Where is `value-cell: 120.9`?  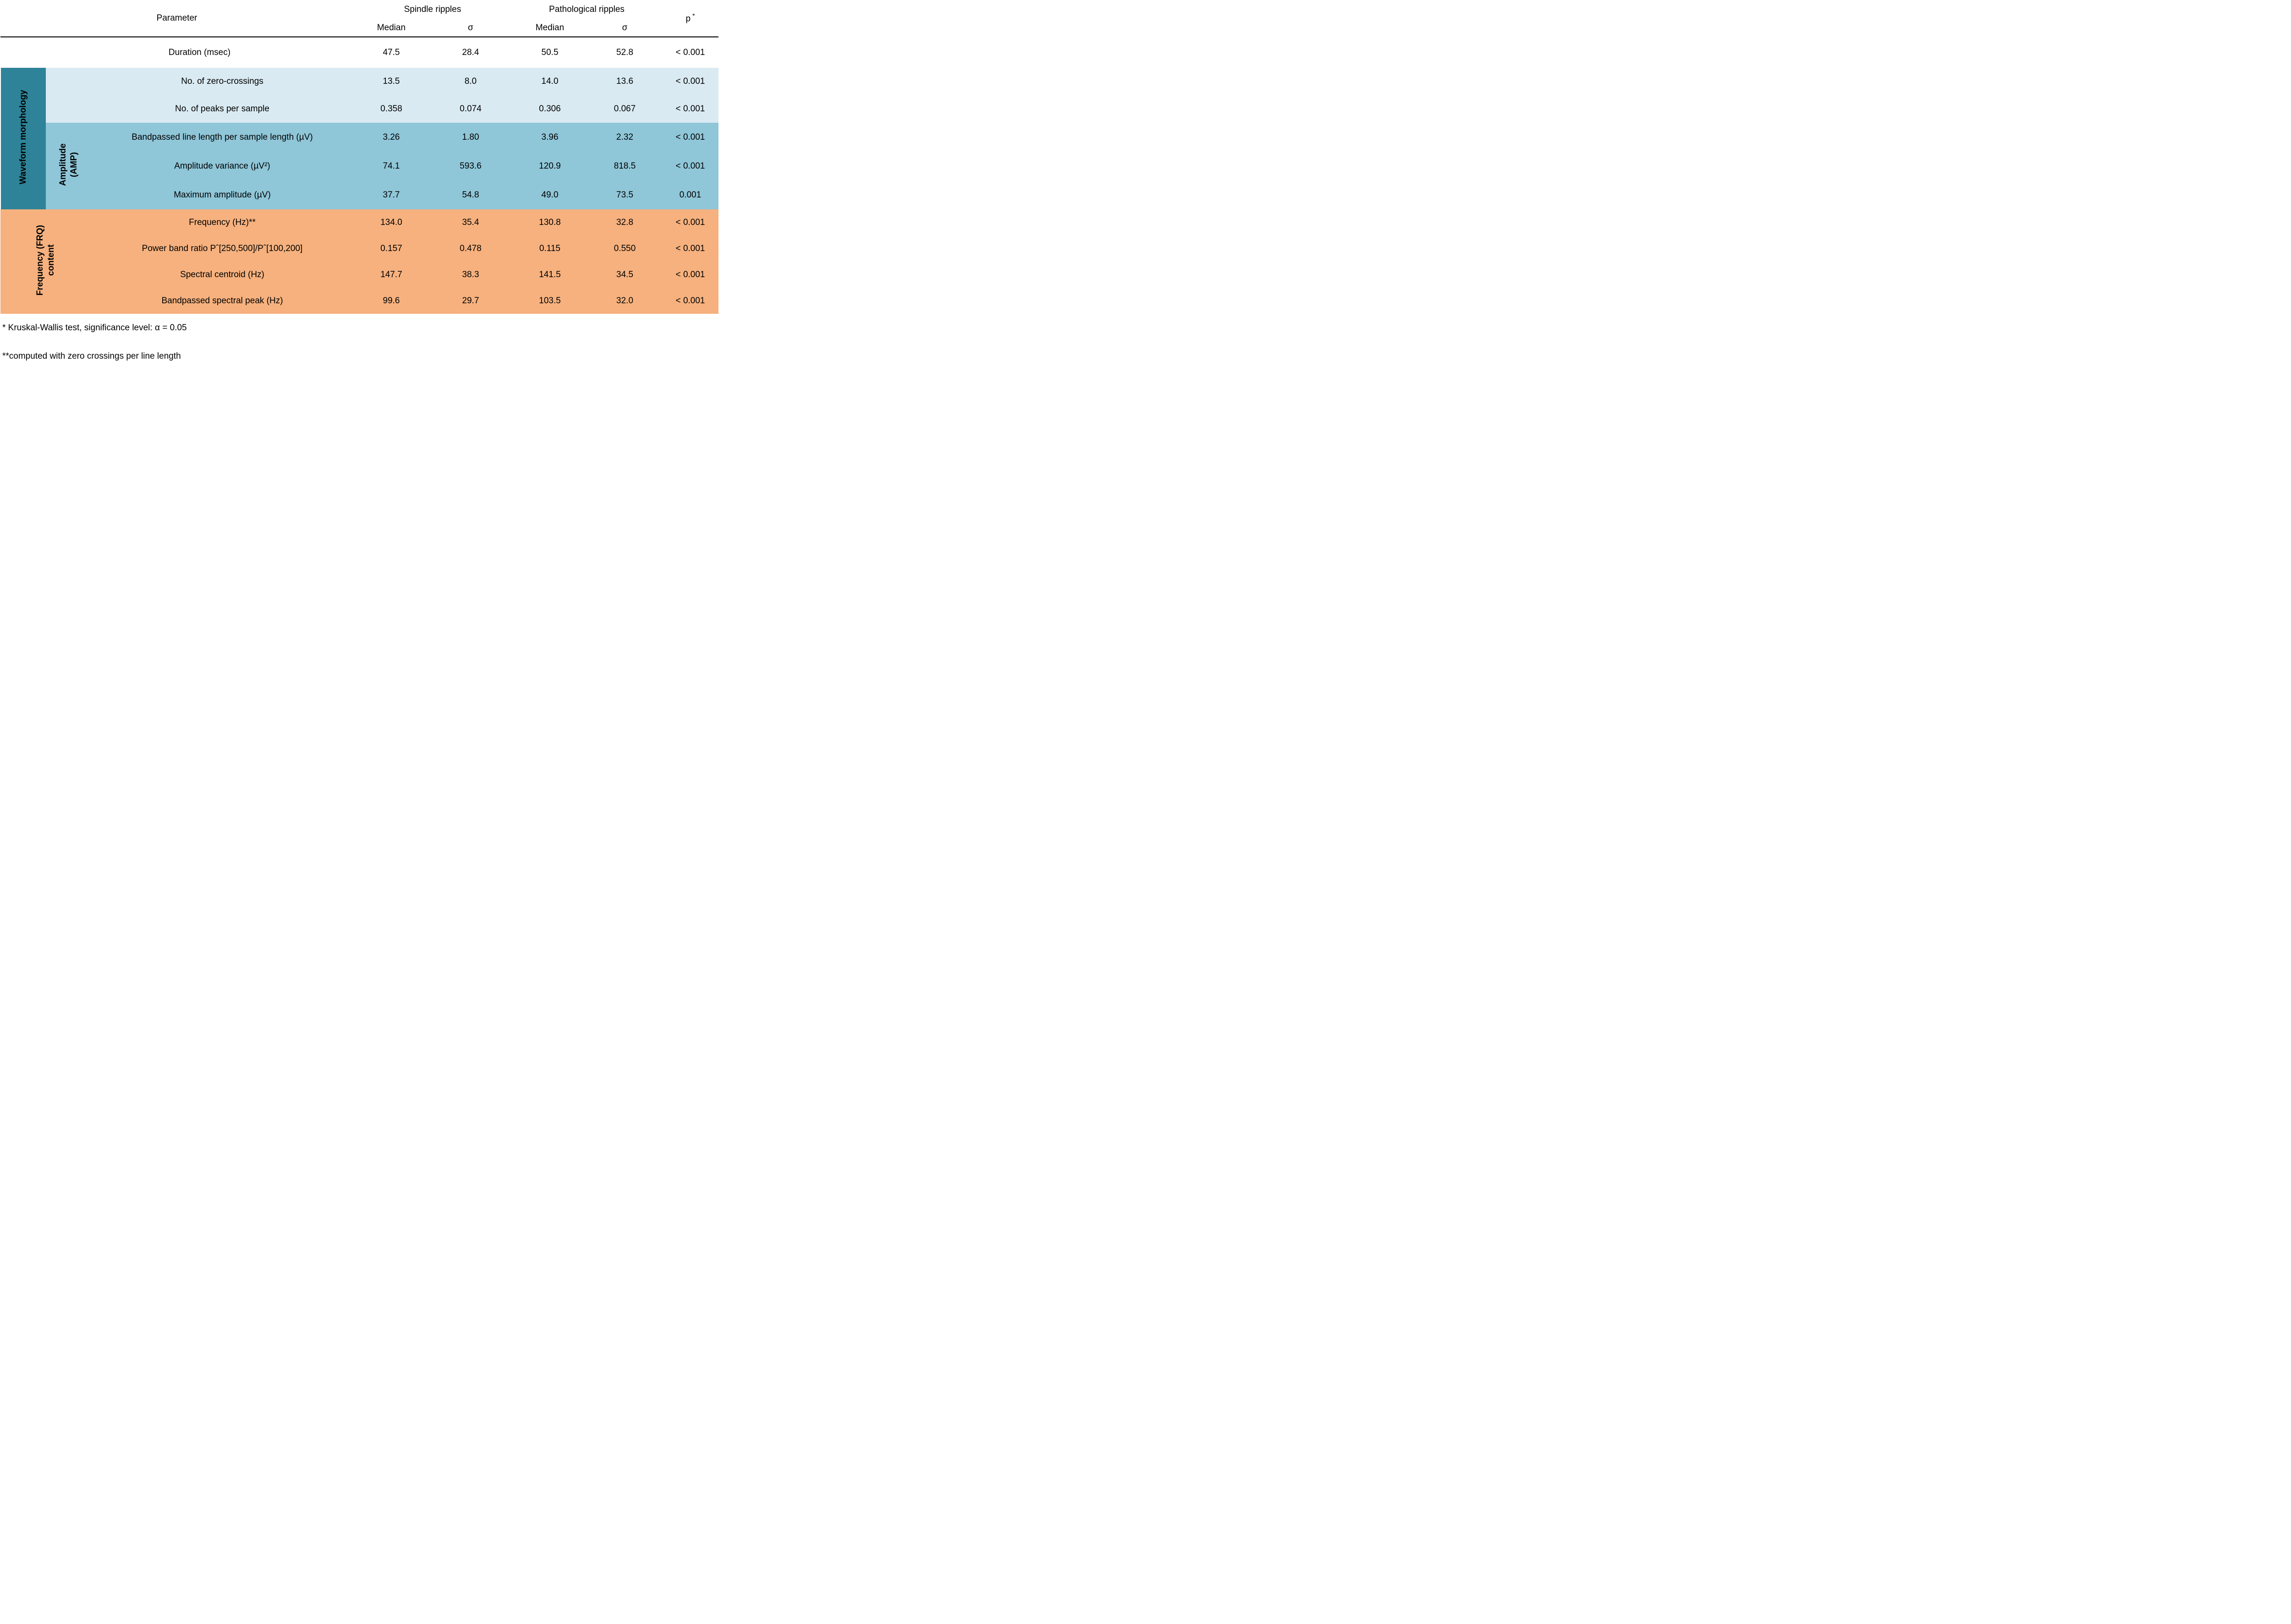
value-cell: 120.9 is located at coordinates (550, 166).